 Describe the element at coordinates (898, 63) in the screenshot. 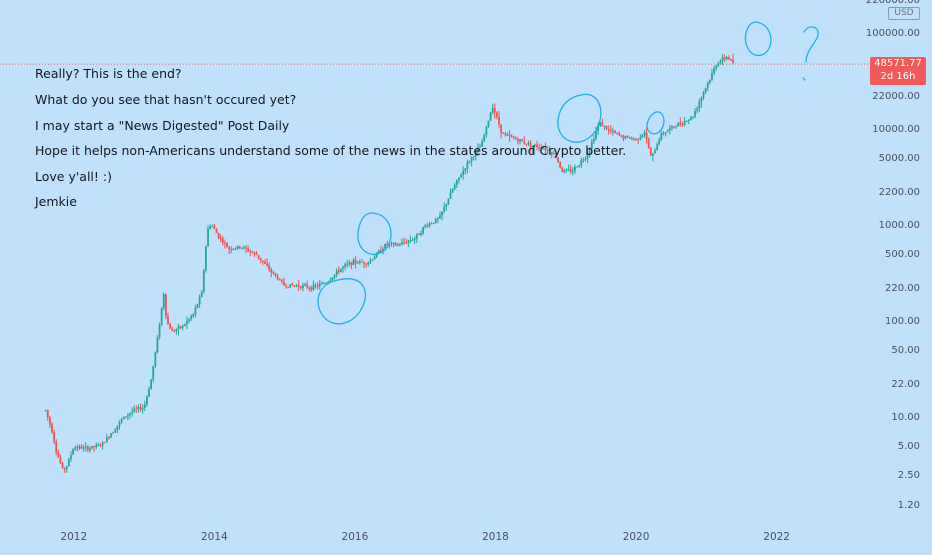

I see `last-price-value: 48571.77` at that location.